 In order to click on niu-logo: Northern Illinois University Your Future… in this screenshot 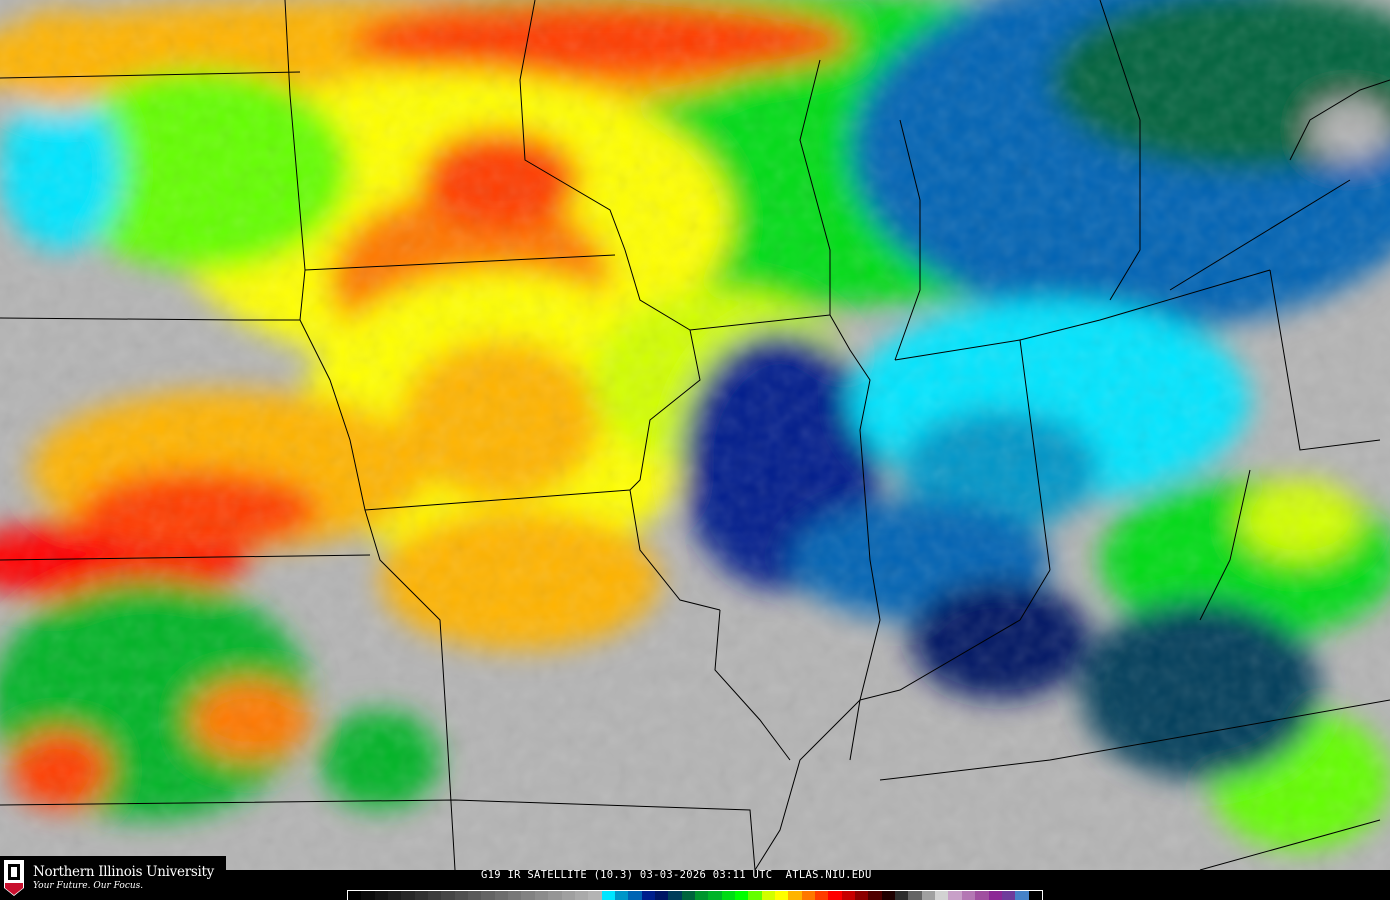, I will do `click(113, 878)`.